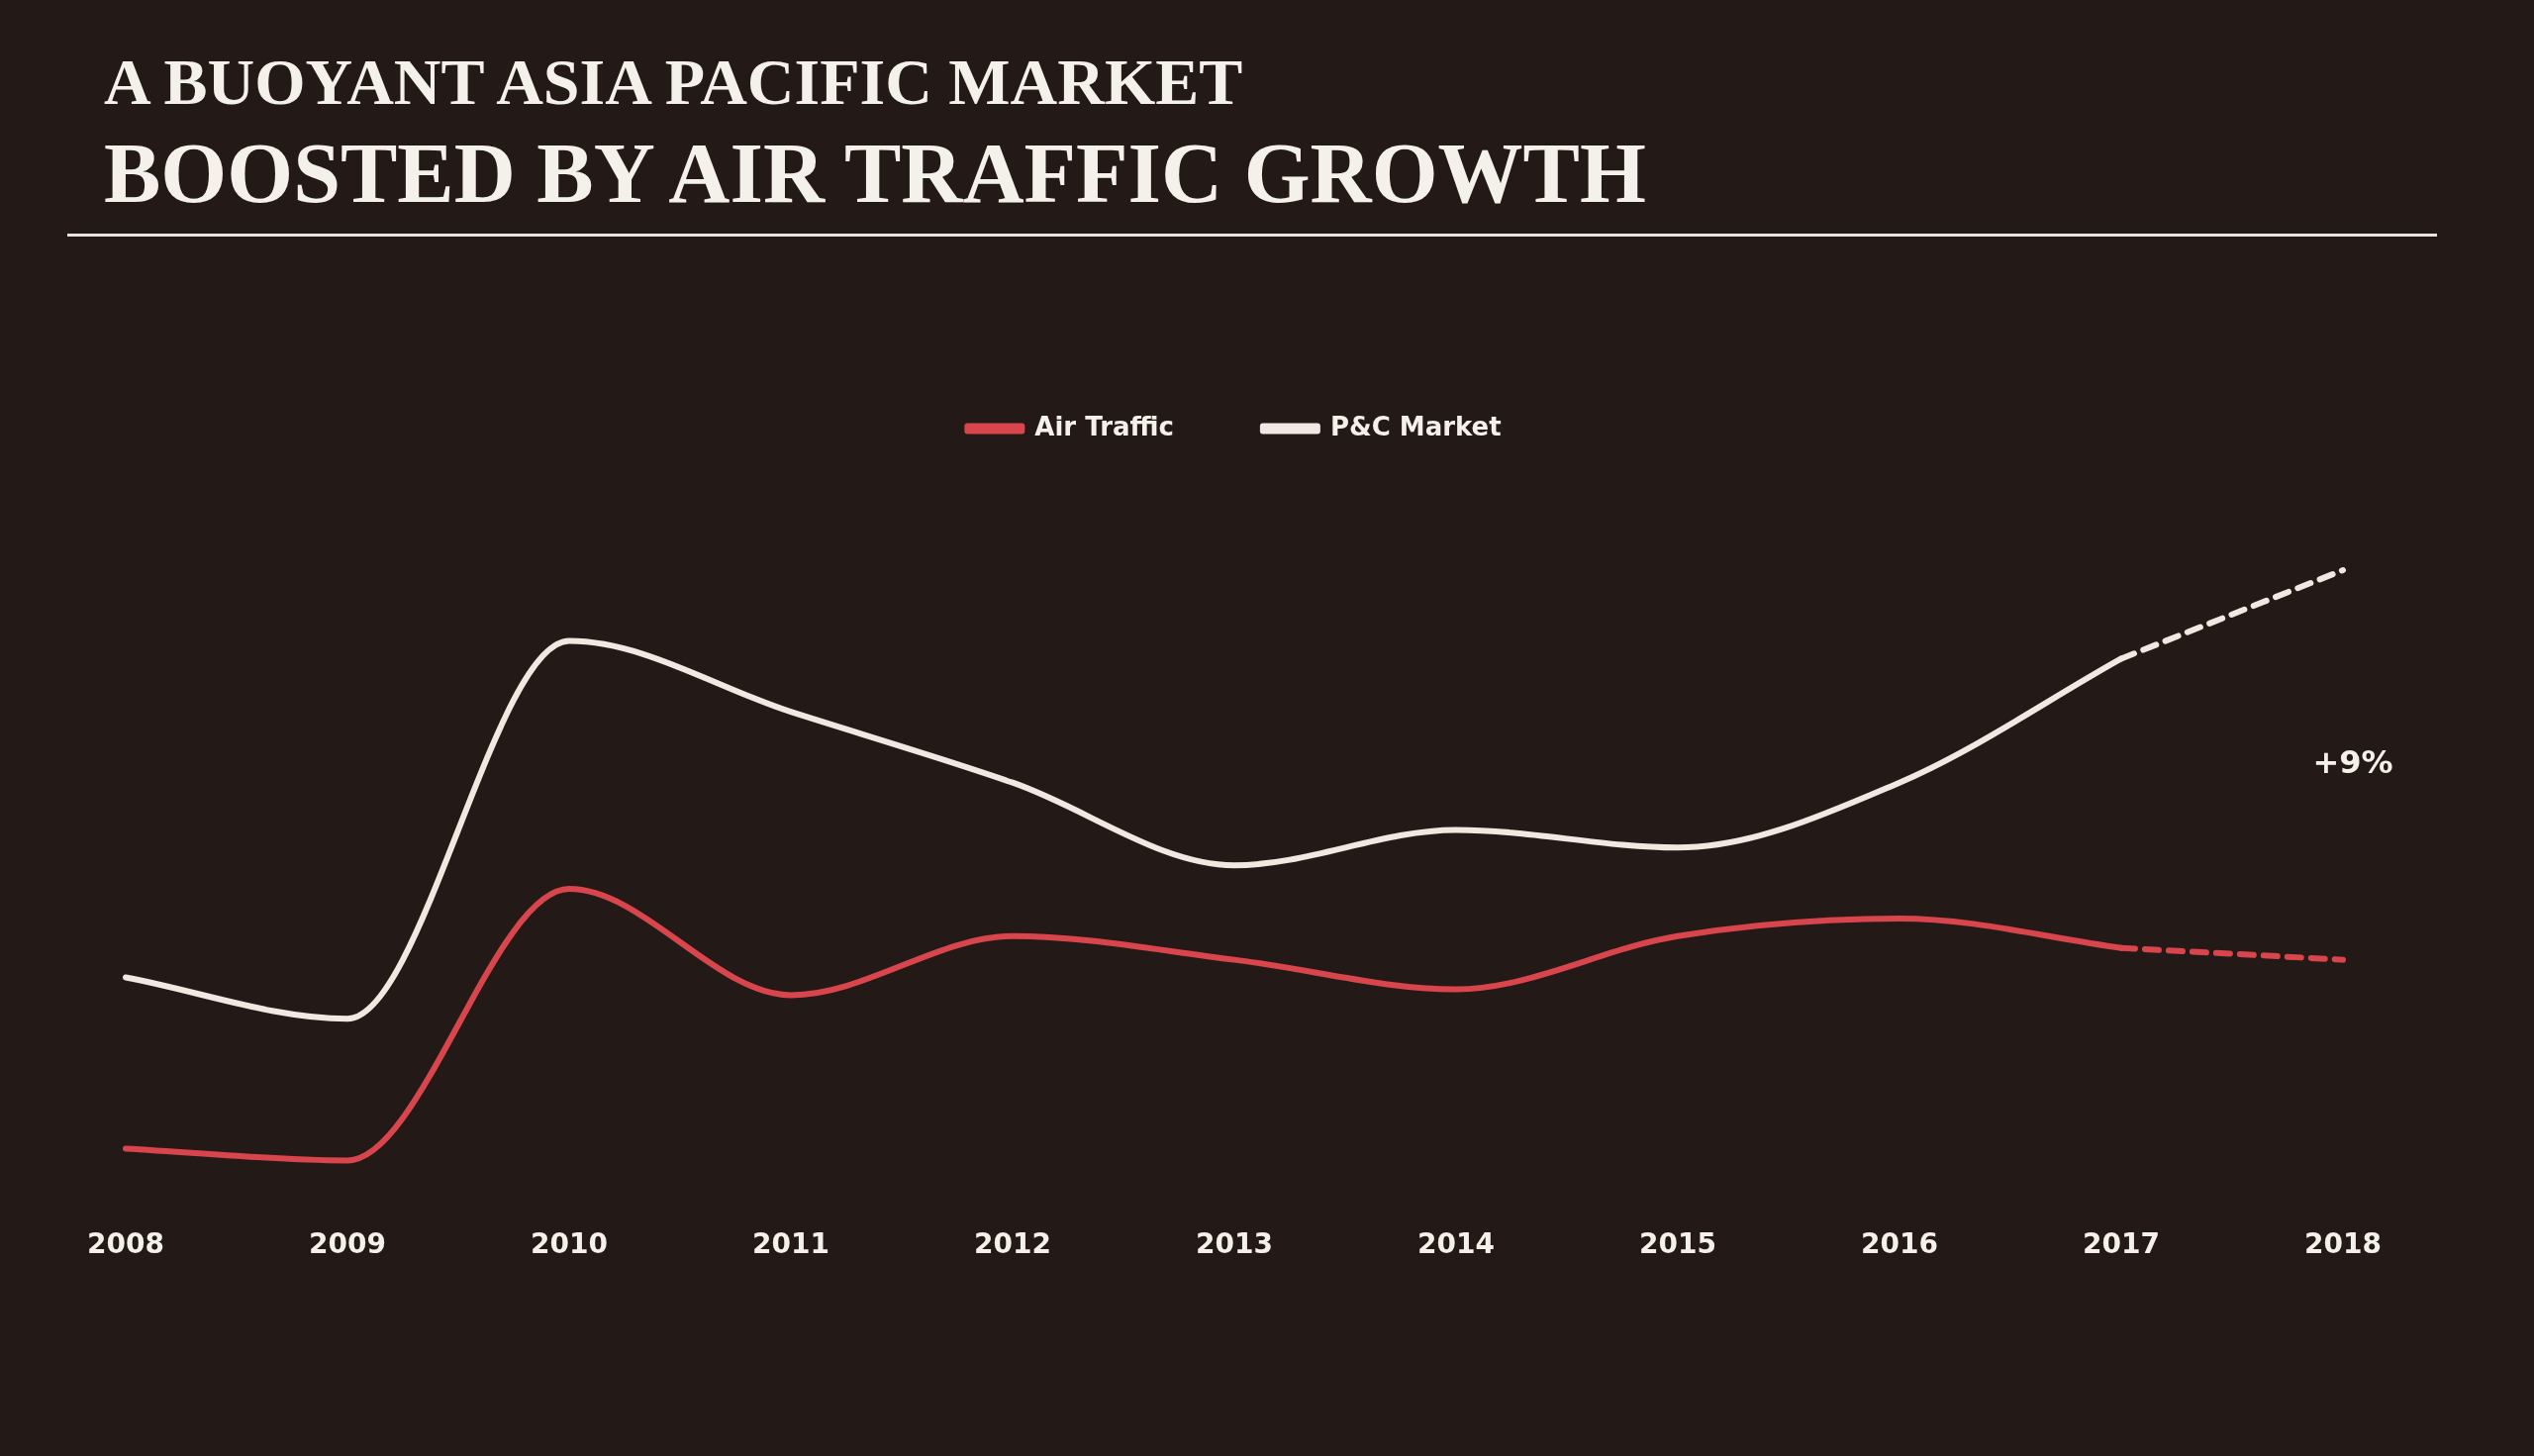 The height and width of the screenshot is (1456, 2534). I want to click on chart-subtitle: BOOSTED BY AIR TRAFFIC GROWTH, so click(875, 174).